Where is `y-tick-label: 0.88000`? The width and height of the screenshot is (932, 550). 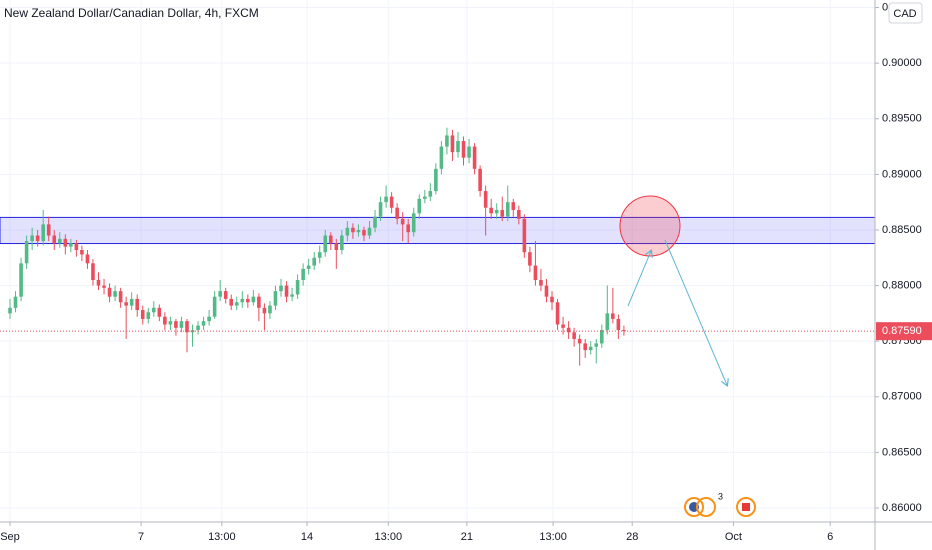
y-tick-label: 0.88000 is located at coordinates (902, 285).